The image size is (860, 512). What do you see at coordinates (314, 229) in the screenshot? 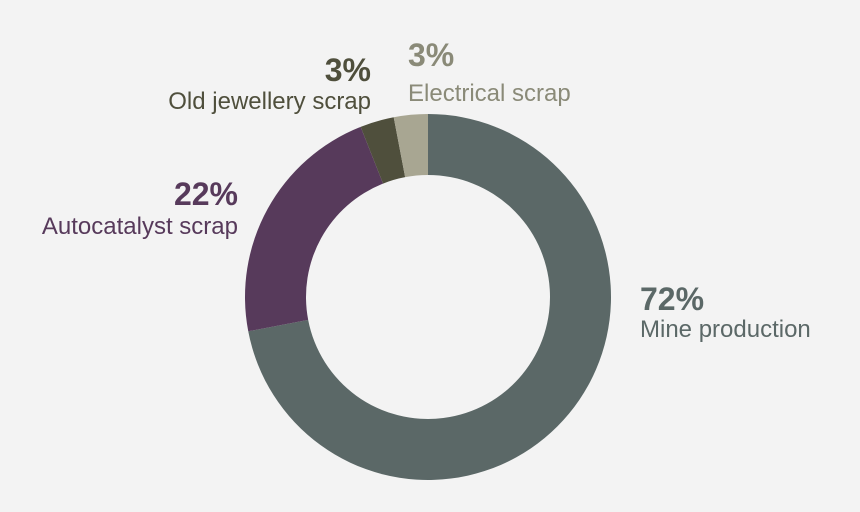
I see `slice-autocatalyst-scrap` at bounding box center [314, 229].